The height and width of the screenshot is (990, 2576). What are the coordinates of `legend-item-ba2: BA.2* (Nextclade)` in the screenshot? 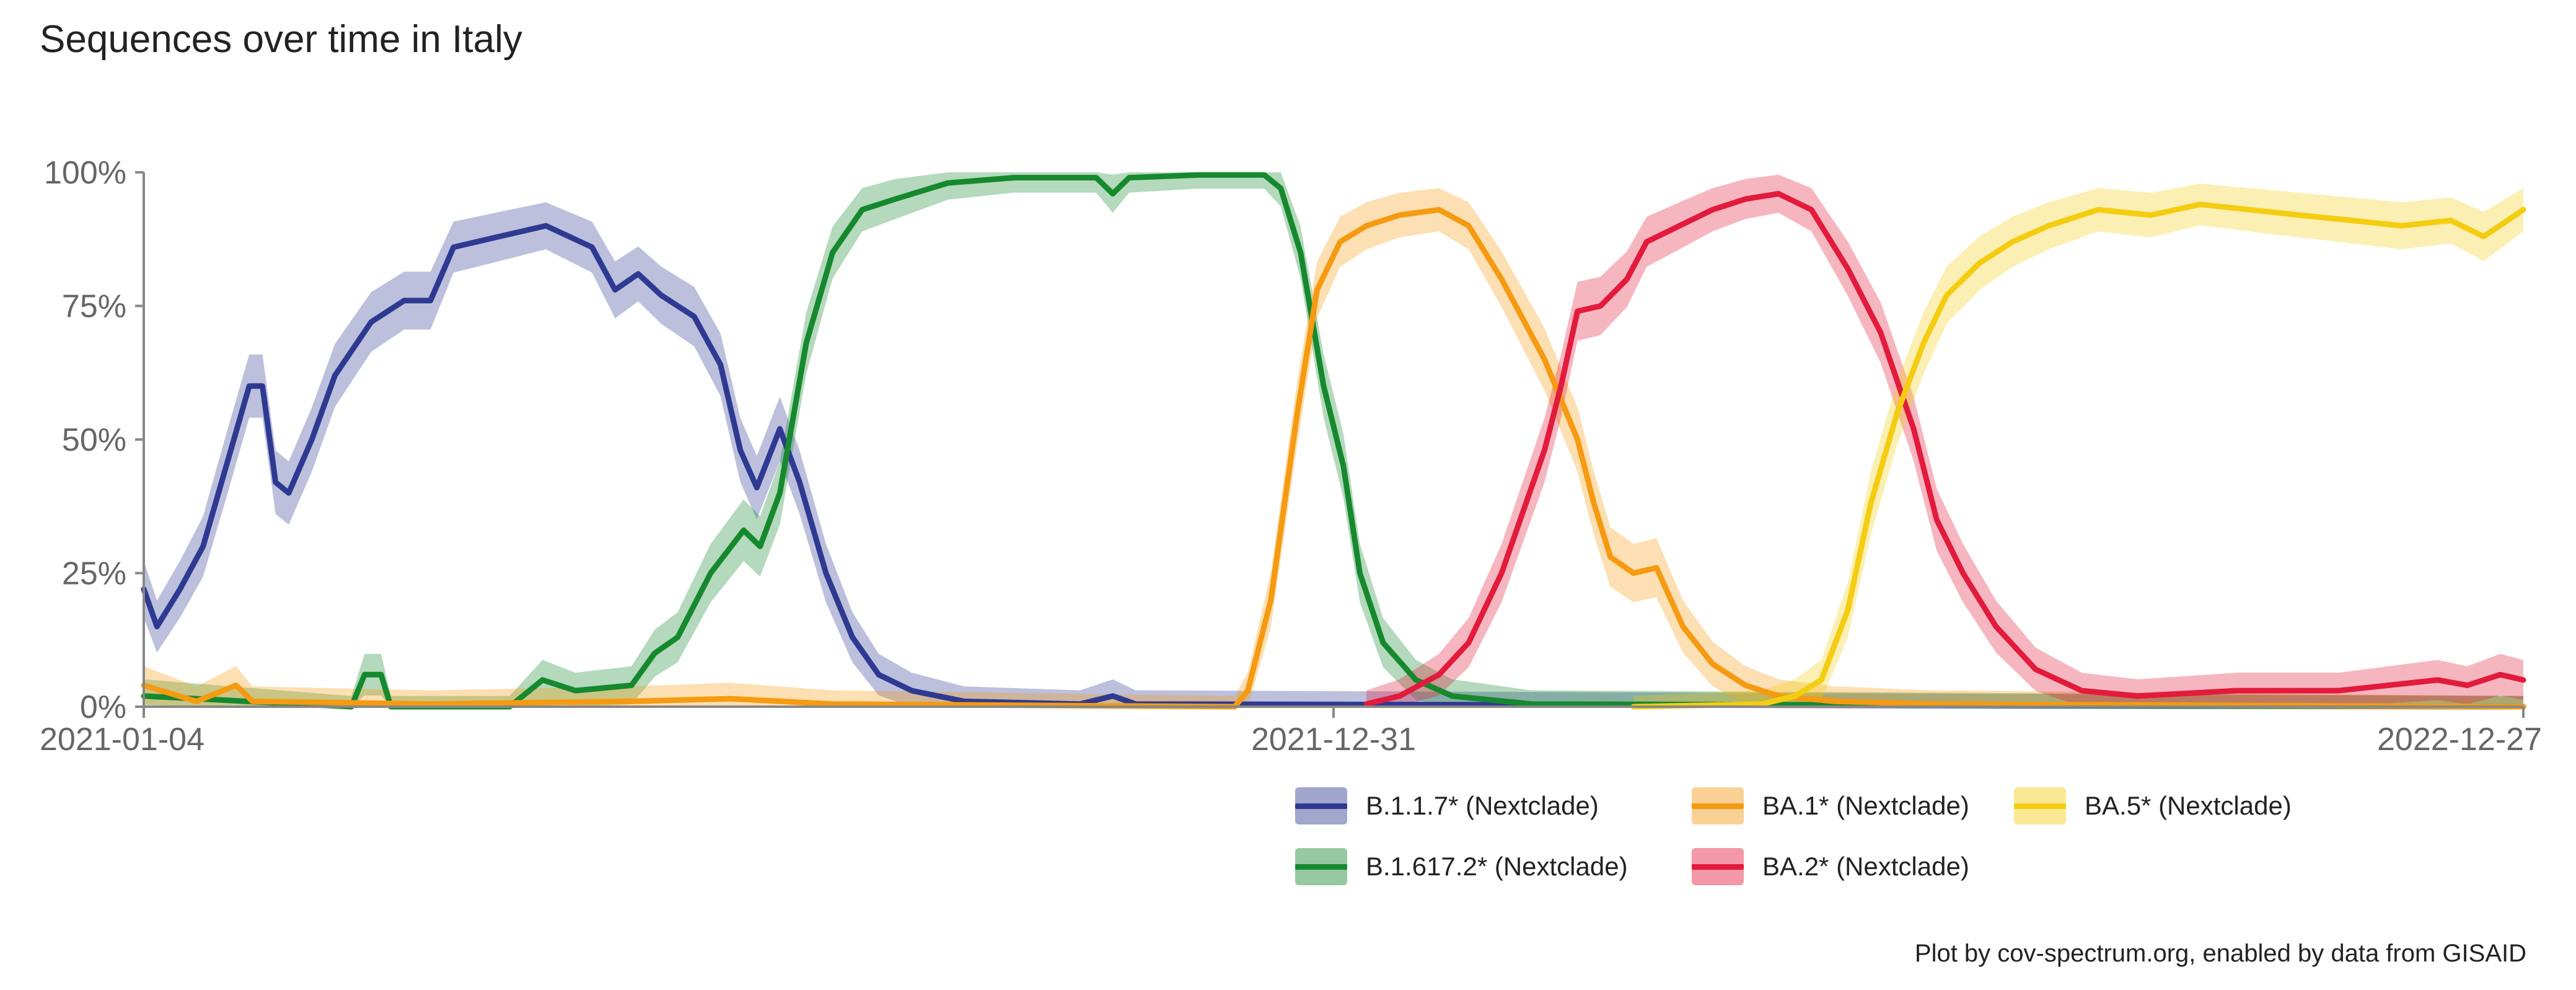 It's located at (1831, 866).